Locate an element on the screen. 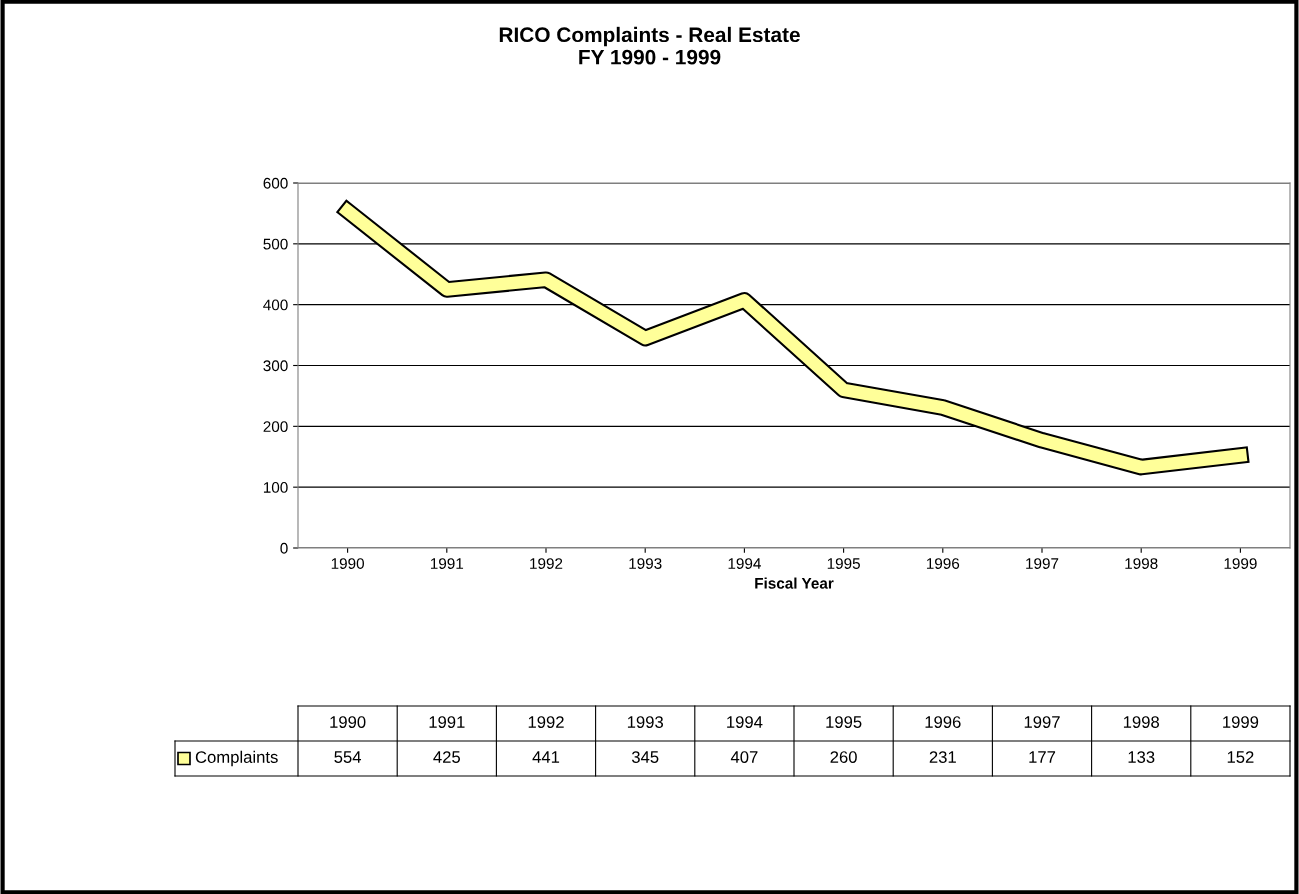 This screenshot has height=894, width=1299. x-tick-label: 1991 is located at coordinates (447, 563).